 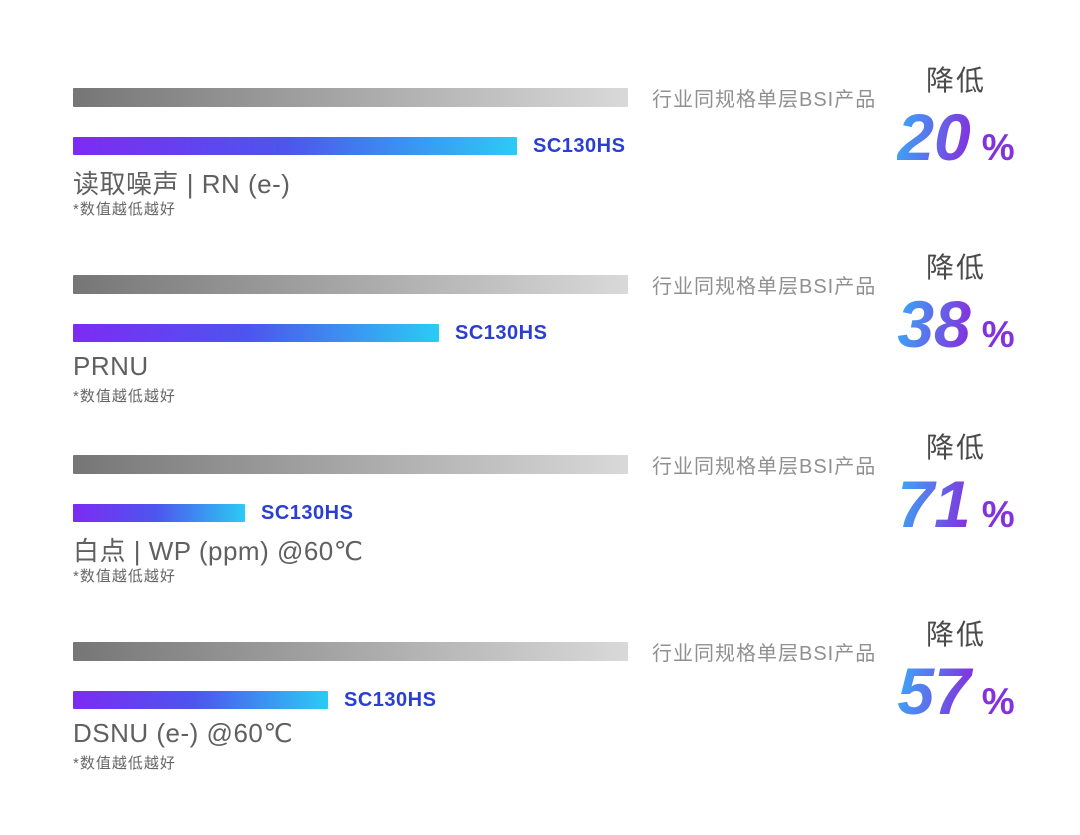 I want to click on reduction-block: 降低 20 %, so click(x=956, y=117).